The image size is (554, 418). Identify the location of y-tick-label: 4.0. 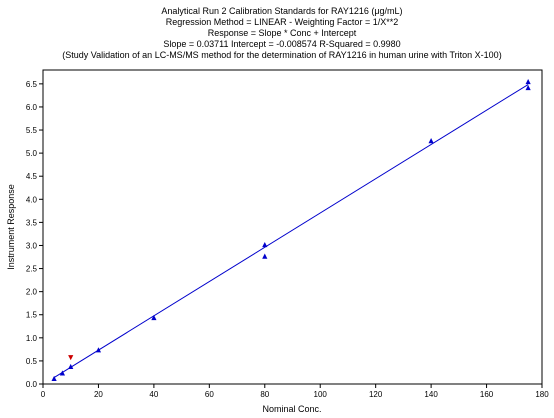
(32, 199).